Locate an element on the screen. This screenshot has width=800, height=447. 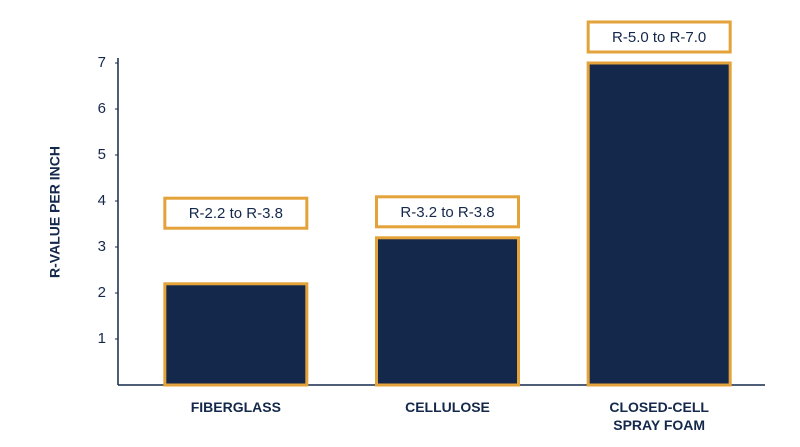
value-label: R-5.0 to R-7.0 is located at coordinates (659, 37).